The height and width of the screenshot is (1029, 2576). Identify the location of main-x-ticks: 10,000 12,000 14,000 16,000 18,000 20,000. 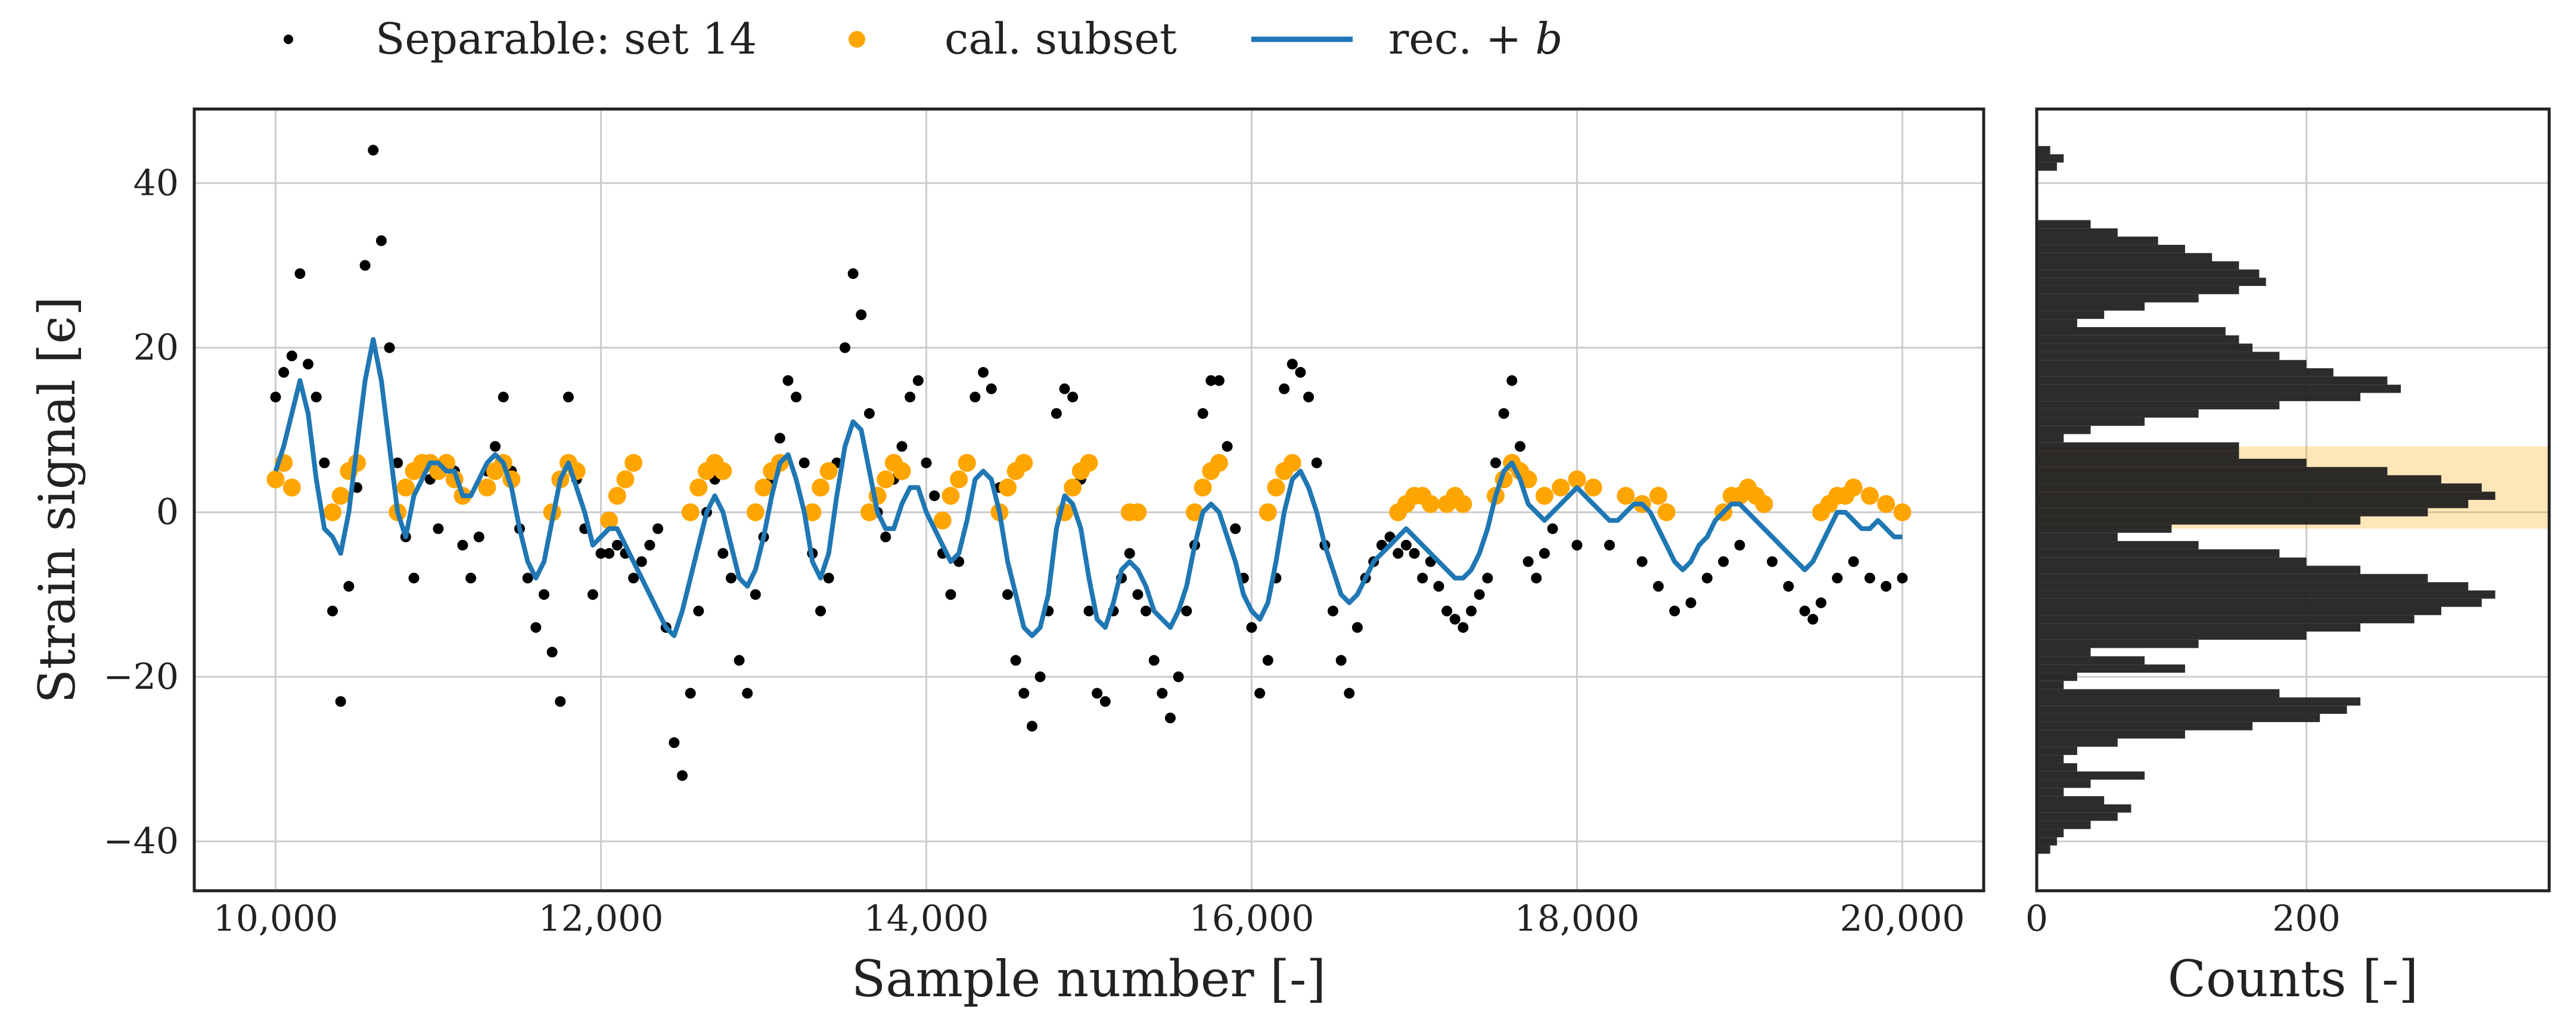
(1089, 919).